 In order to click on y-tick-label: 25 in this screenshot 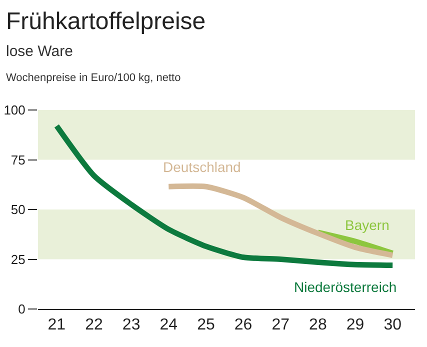, I will do `click(18, 259)`.